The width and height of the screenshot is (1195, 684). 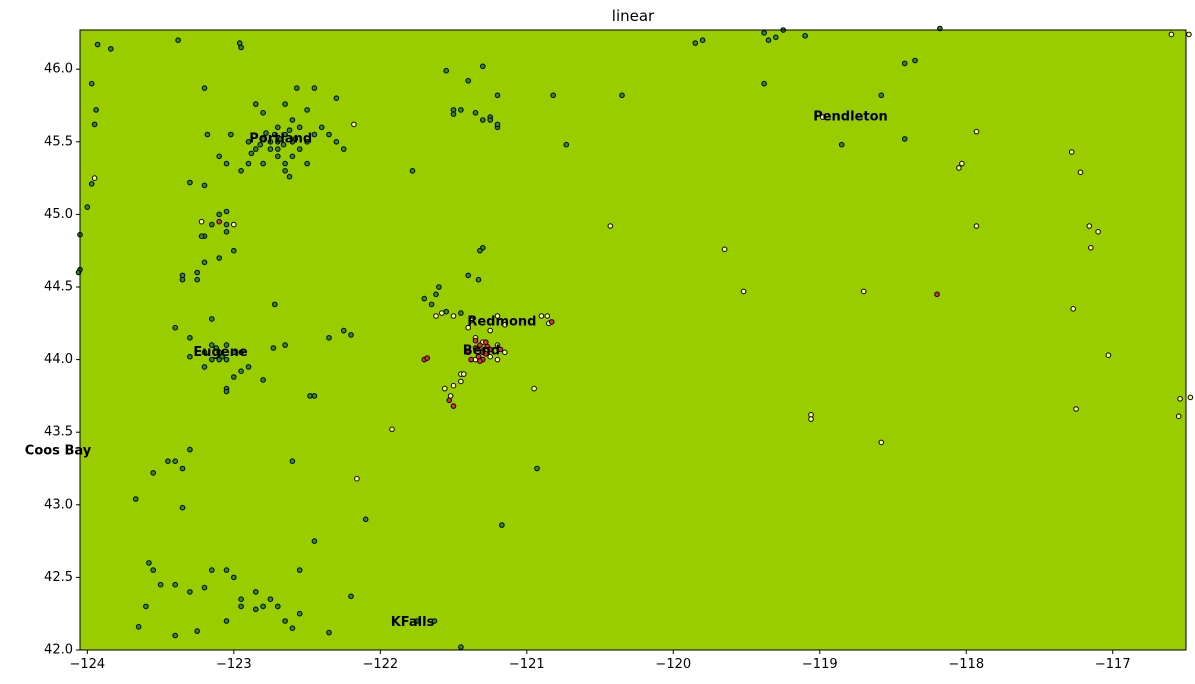 What do you see at coordinates (58, 141) in the screenshot?
I see `y-tick-label: 45.5` at bounding box center [58, 141].